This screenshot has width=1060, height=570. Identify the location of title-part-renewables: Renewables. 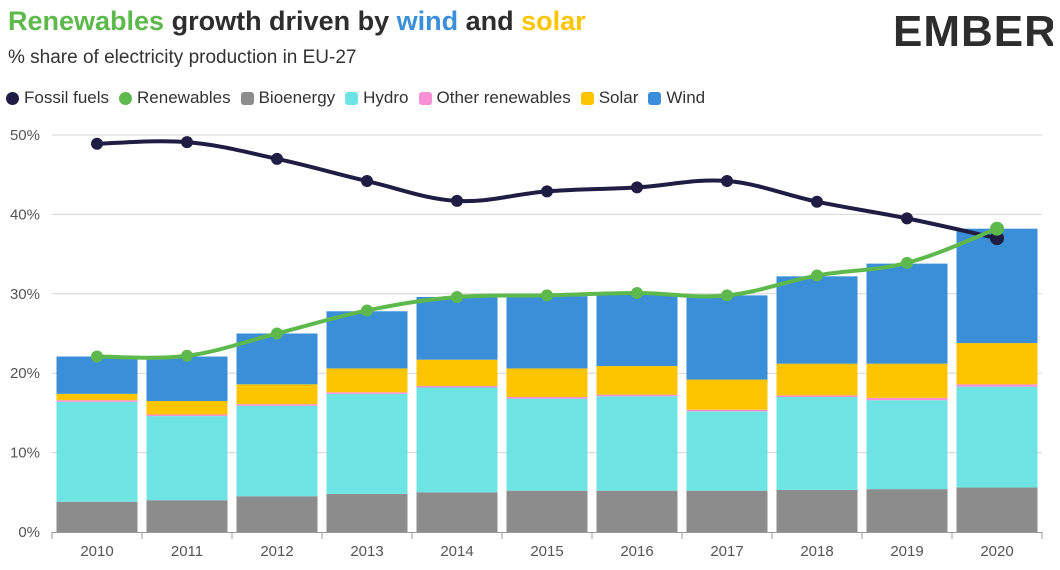
(86, 21).